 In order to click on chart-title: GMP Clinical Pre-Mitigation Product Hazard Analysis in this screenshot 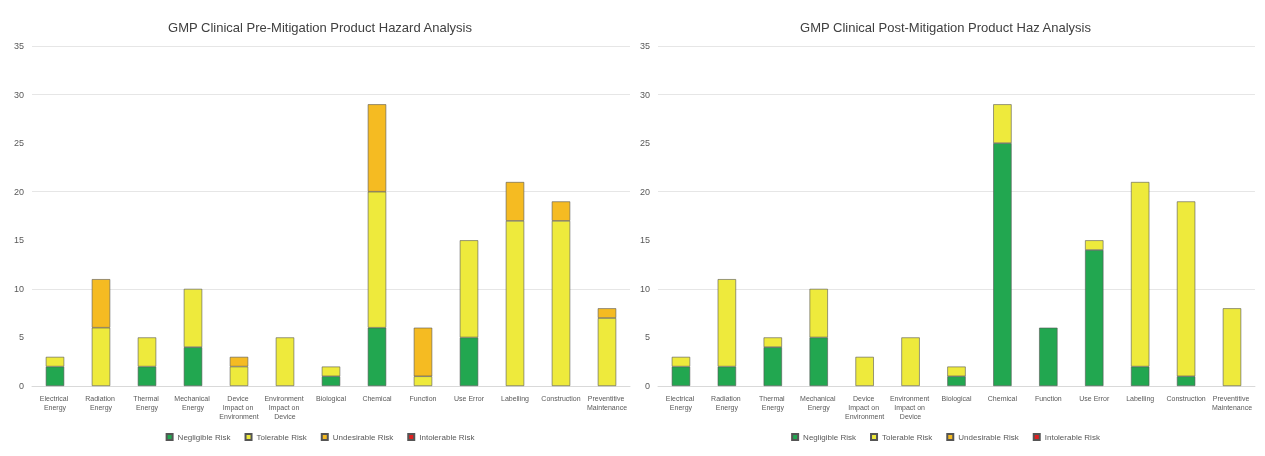, I will do `click(320, 27)`.